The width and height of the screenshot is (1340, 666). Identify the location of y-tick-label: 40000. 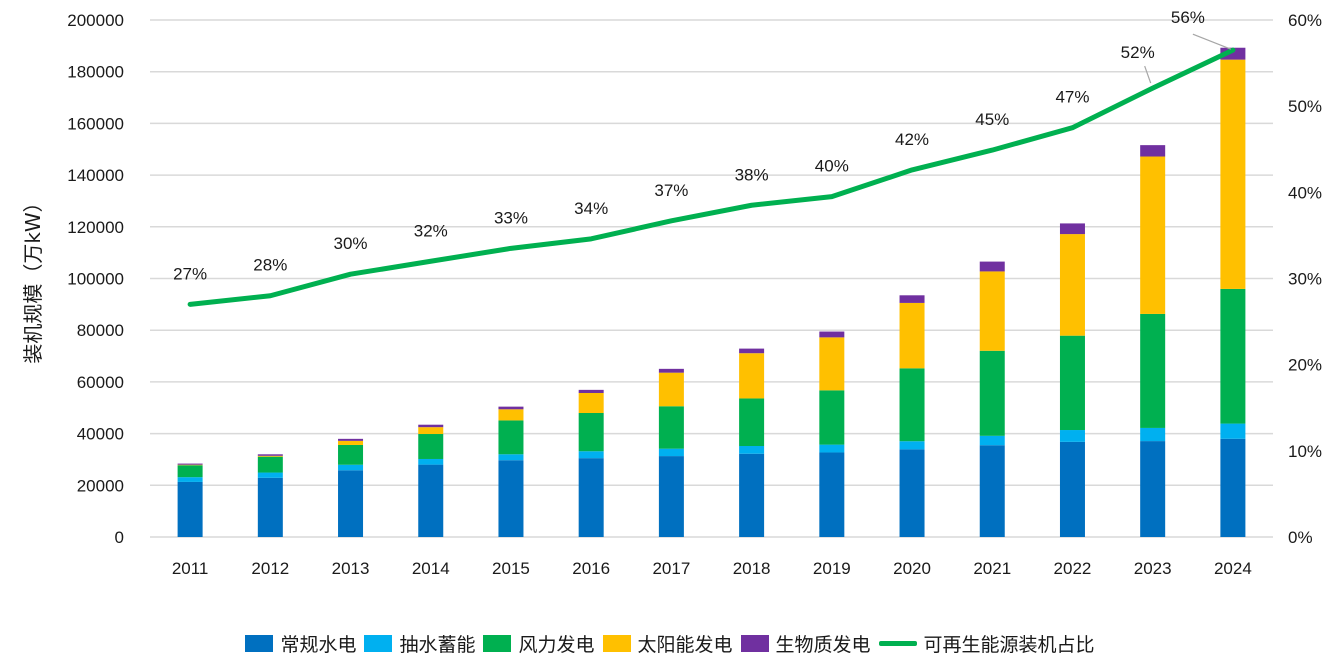
(100, 434).